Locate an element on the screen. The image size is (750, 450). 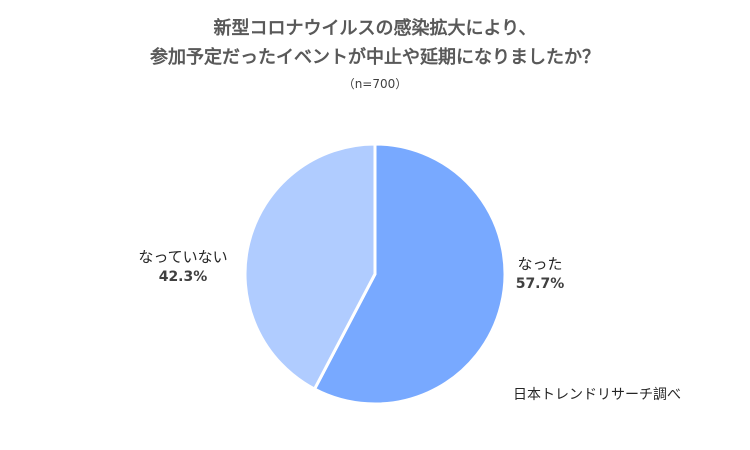
slice-label-natta-value: 57.7% is located at coordinates (540, 284).